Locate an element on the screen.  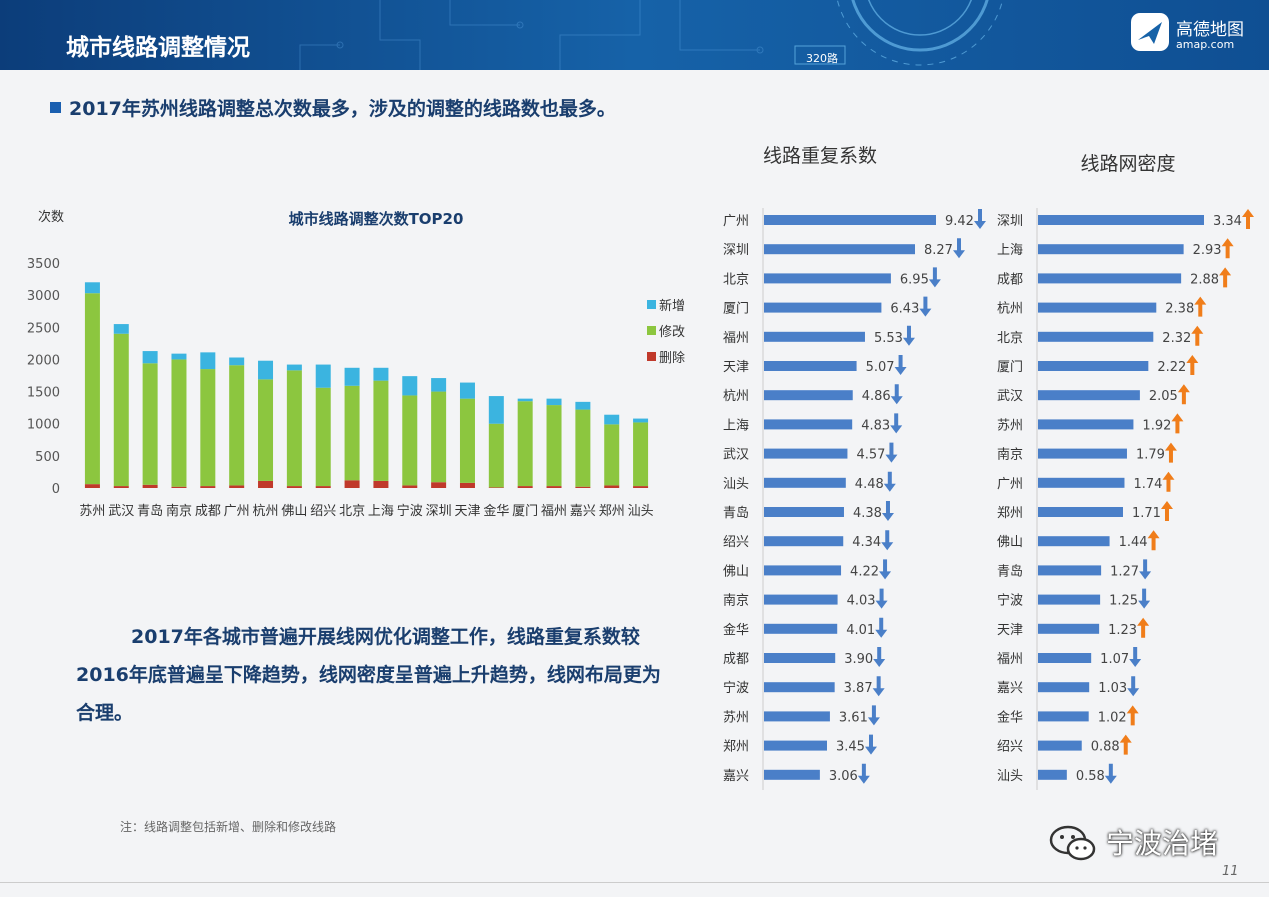
amap-logo-icon is located at coordinates (1150, 32).